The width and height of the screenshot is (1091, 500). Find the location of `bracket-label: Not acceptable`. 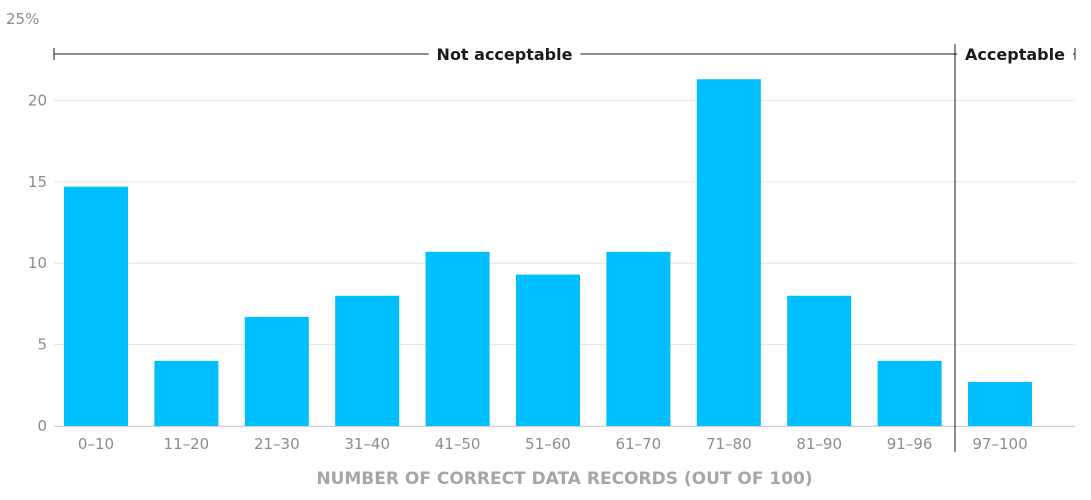

bracket-label: Not acceptable is located at coordinates (505, 54).